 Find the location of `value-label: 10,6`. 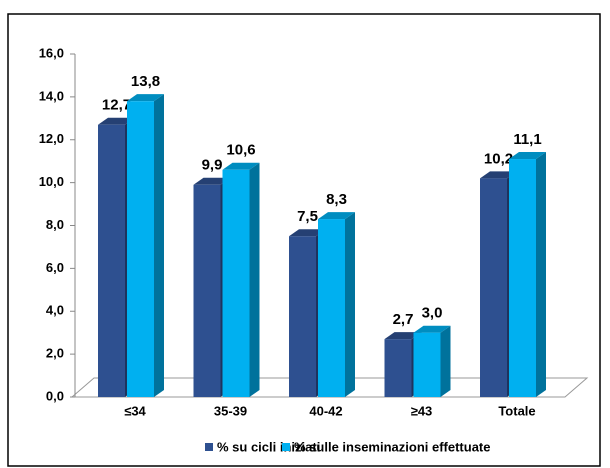

value-label: 10,6 is located at coordinates (240, 150).